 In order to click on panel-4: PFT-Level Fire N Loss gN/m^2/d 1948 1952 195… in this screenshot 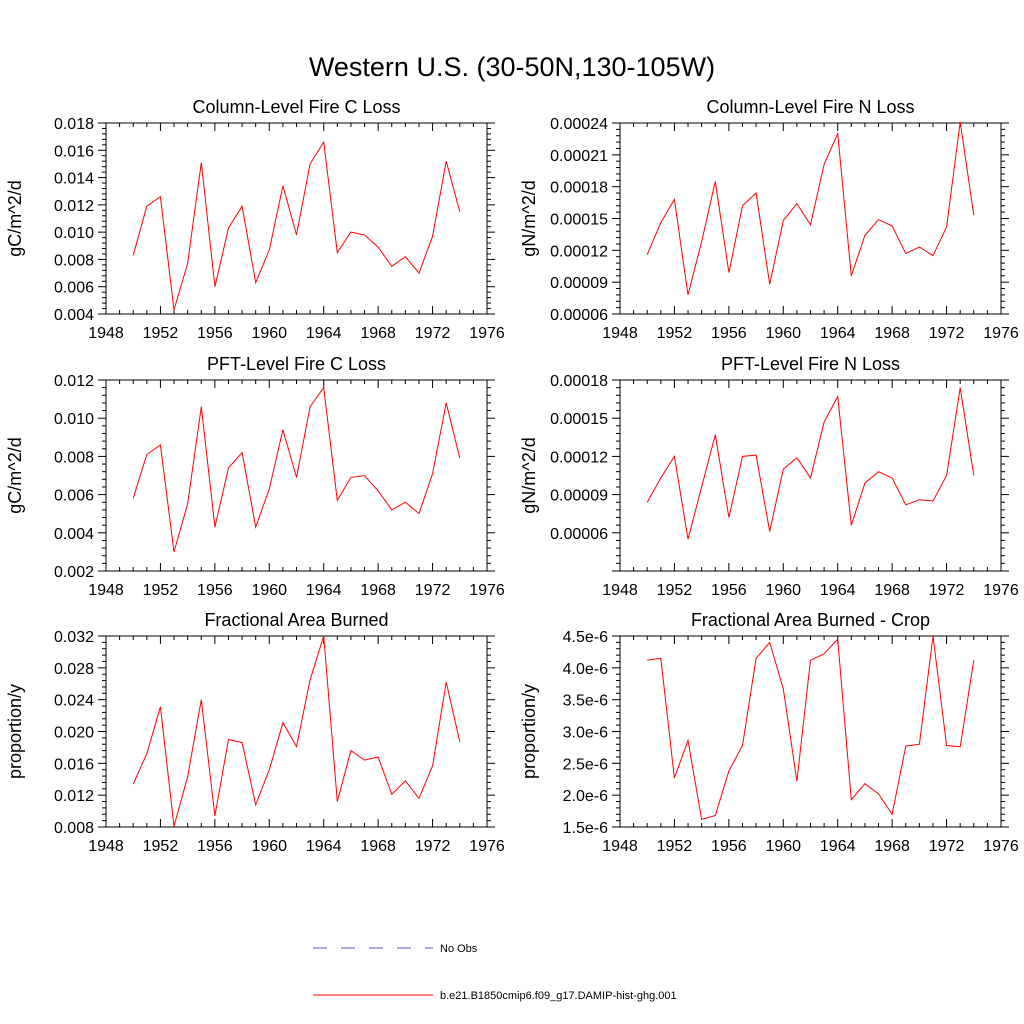, I will do `click(769, 476)`.